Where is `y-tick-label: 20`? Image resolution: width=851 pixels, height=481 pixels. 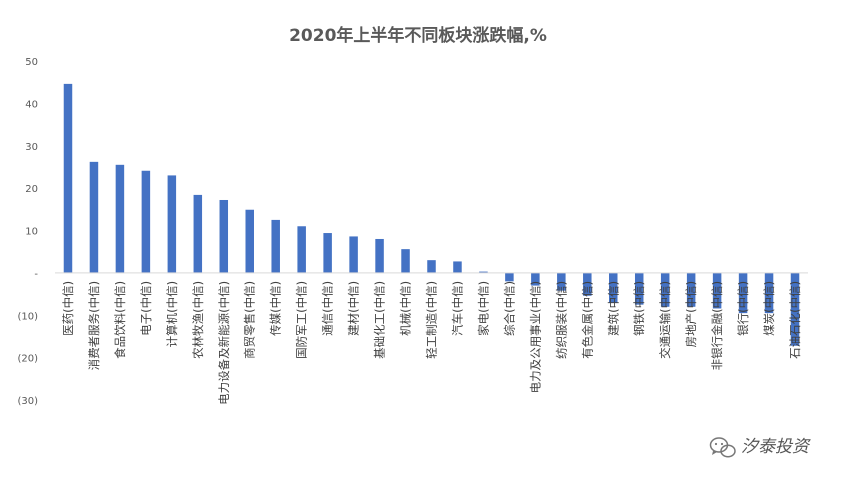
y-tick-label: 20 is located at coordinates (31, 189).